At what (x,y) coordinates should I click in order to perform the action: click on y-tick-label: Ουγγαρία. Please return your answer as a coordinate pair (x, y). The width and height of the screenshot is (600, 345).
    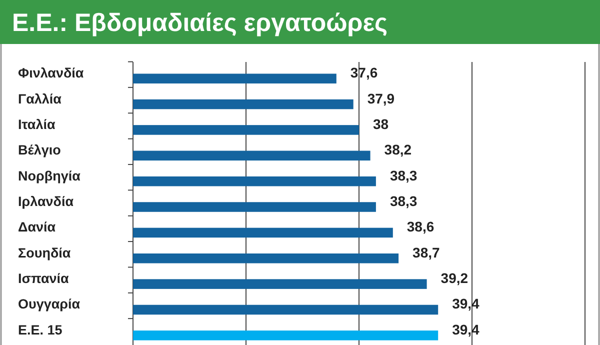
    Looking at the image, I should click on (49, 304).